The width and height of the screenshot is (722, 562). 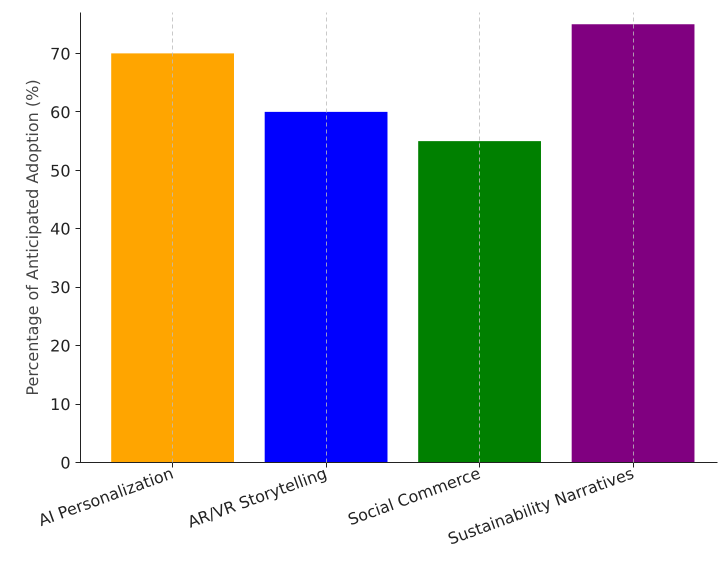 What do you see at coordinates (60, 288) in the screenshot?
I see `y-tick-label: 30` at bounding box center [60, 288].